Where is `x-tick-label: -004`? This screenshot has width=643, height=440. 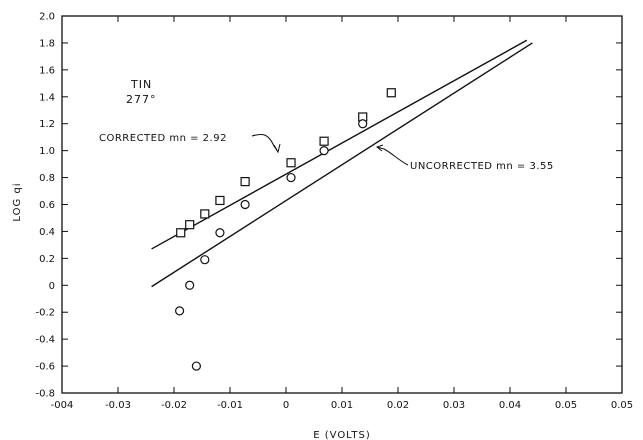
x-tick-label: -004 is located at coordinates (62, 405).